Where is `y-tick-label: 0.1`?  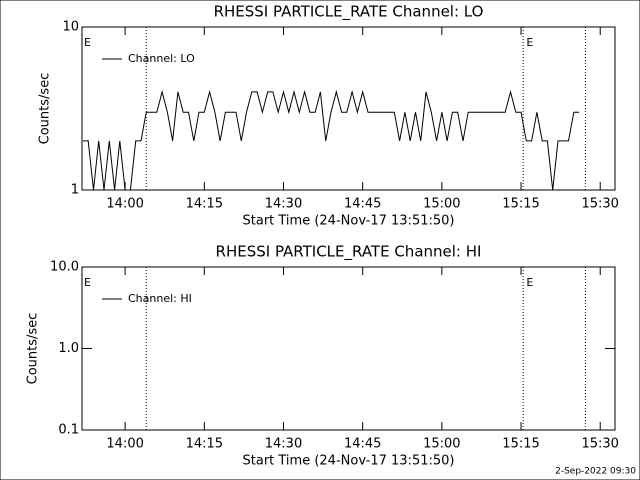
y-tick-label: 0.1 is located at coordinates (68, 430).